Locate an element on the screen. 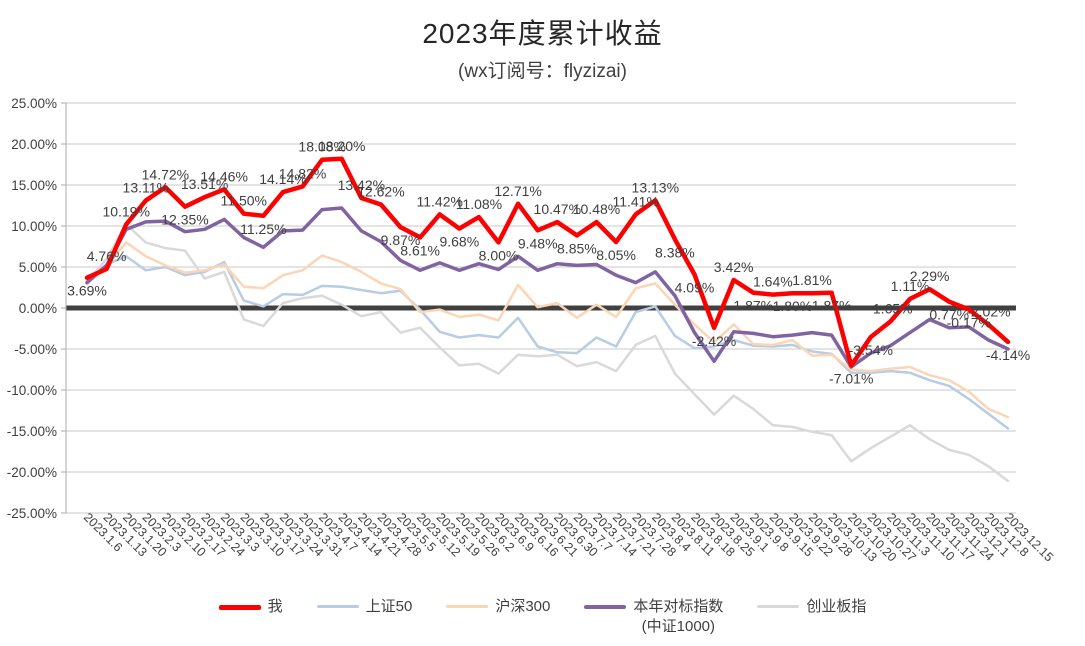 Image resolution: width=1085 pixels, height=646 pixels. data-label: 13.42% is located at coordinates (361, 185).